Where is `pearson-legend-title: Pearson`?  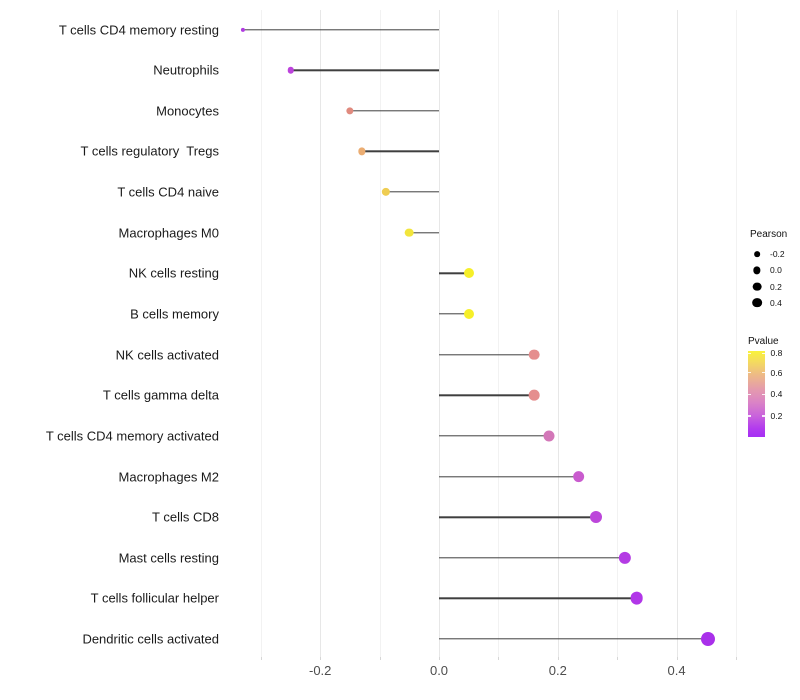 pearson-legend-title: Pearson is located at coordinates (769, 234).